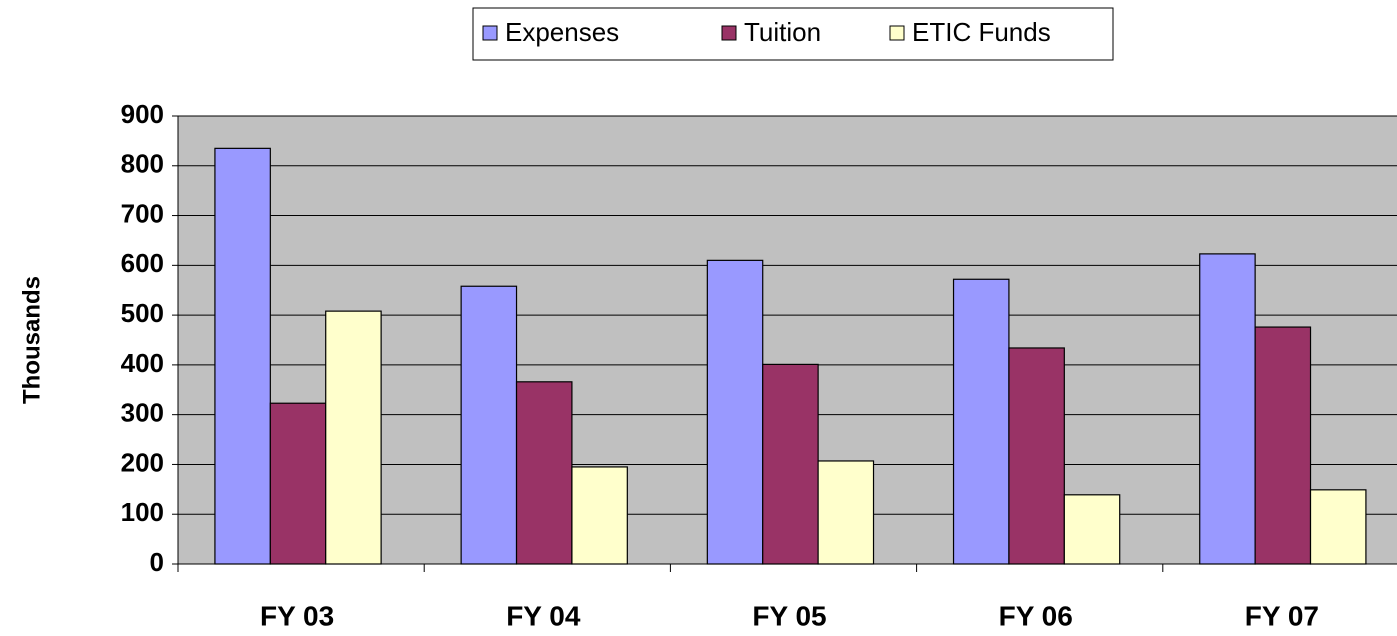 The height and width of the screenshot is (636, 1397). Describe the element at coordinates (157, 562) in the screenshot. I see `y-tick-label: 0` at that location.